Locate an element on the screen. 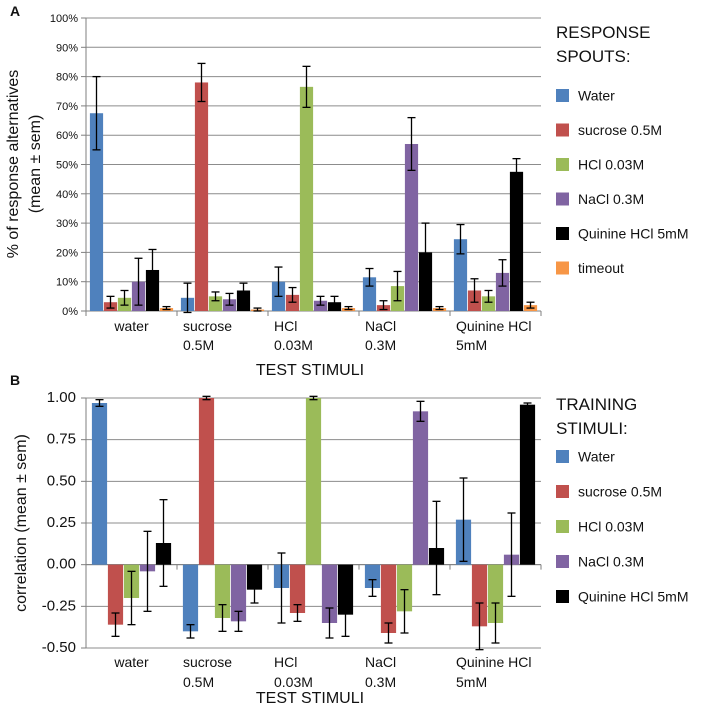 The image size is (709, 711). y-axis-title: correlation (mean ± sem) is located at coordinates (21, 523).